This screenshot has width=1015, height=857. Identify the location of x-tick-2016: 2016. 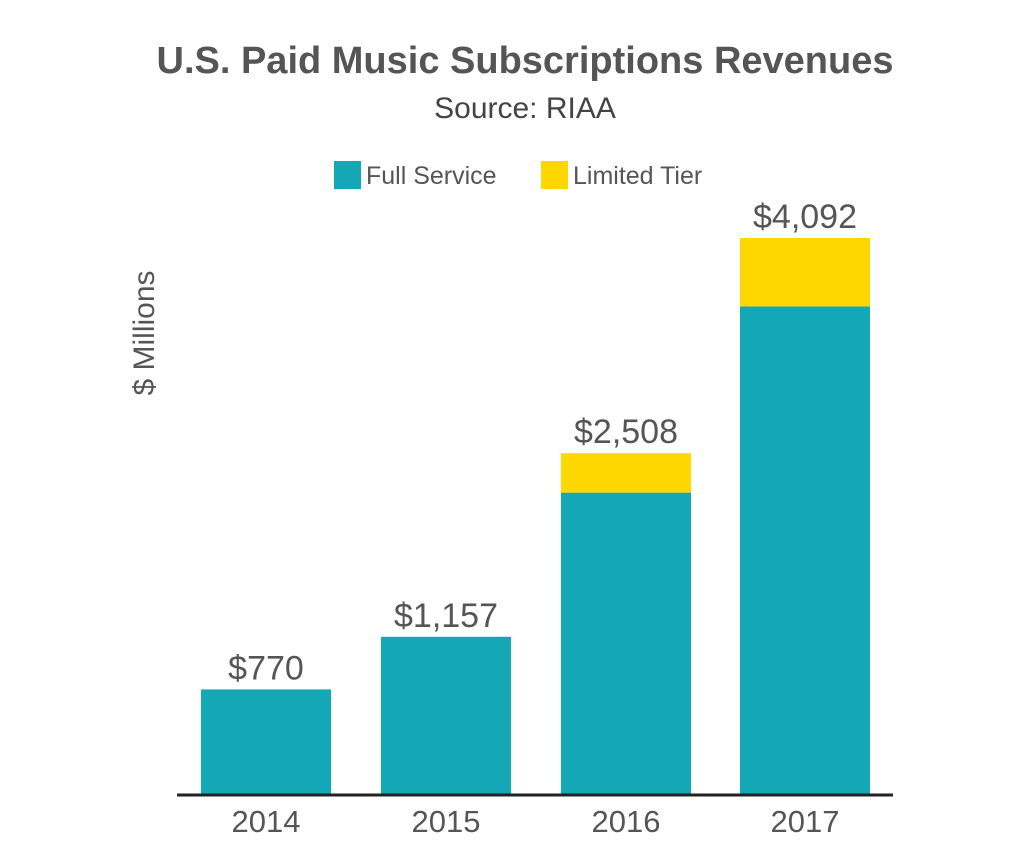
(626, 821).